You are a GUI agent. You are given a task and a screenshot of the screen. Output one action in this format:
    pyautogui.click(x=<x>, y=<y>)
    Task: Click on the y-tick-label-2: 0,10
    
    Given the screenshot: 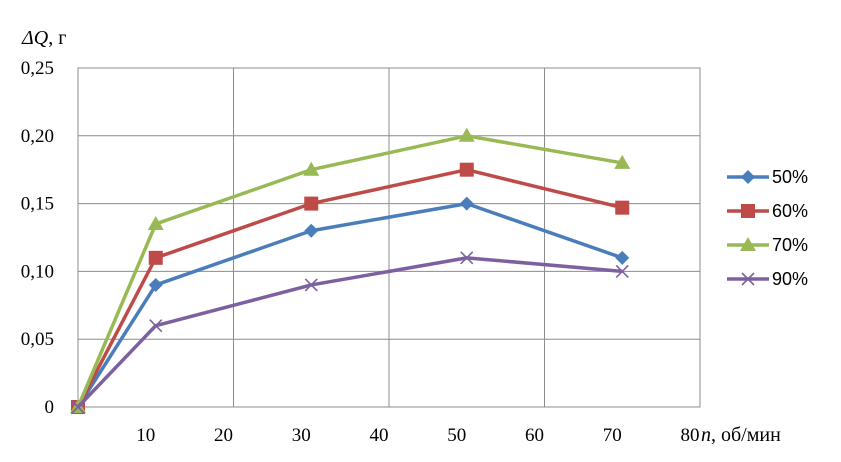 What is the action you would take?
    pyautogui.click(x=37, y=271)
    